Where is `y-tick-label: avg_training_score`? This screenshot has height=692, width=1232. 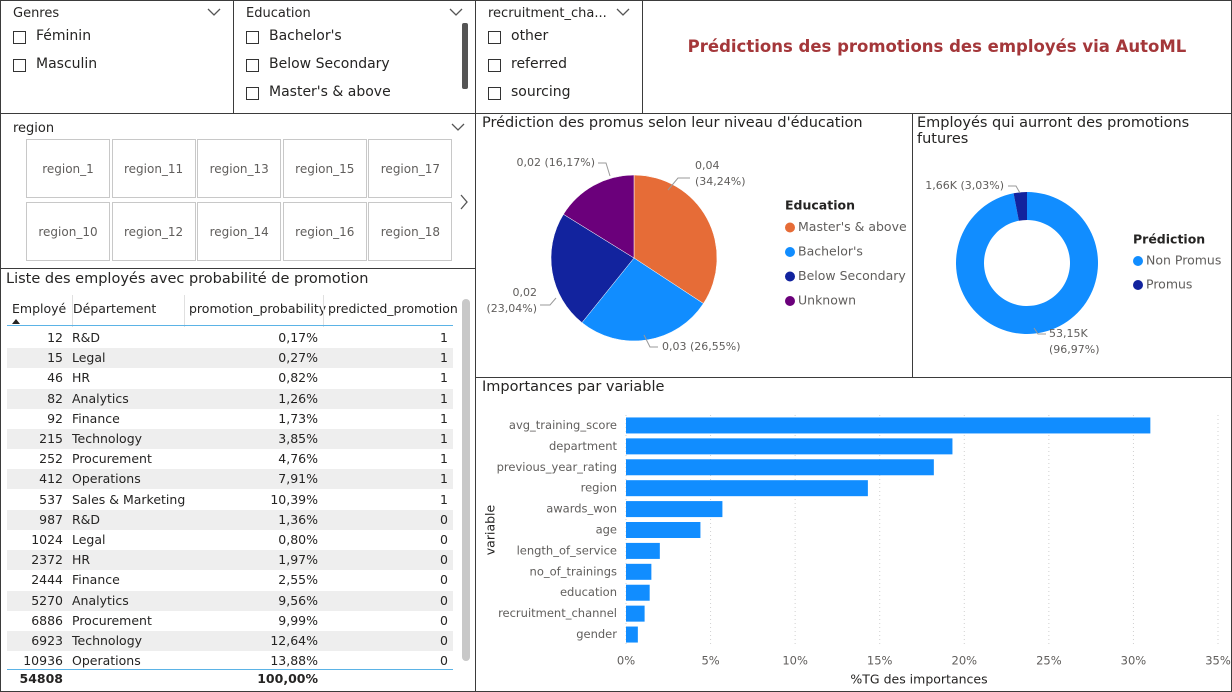 y-tick-label: avg_training_score is located at coordinates (563, 425).